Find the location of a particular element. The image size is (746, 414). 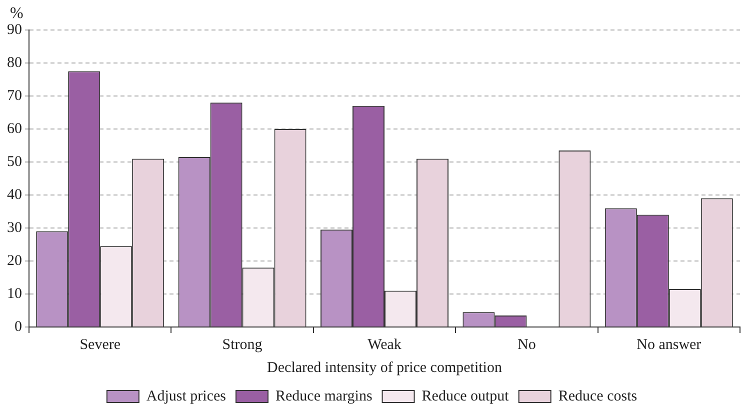

x-tick-label: Weak is located at coordinates (385, 344).